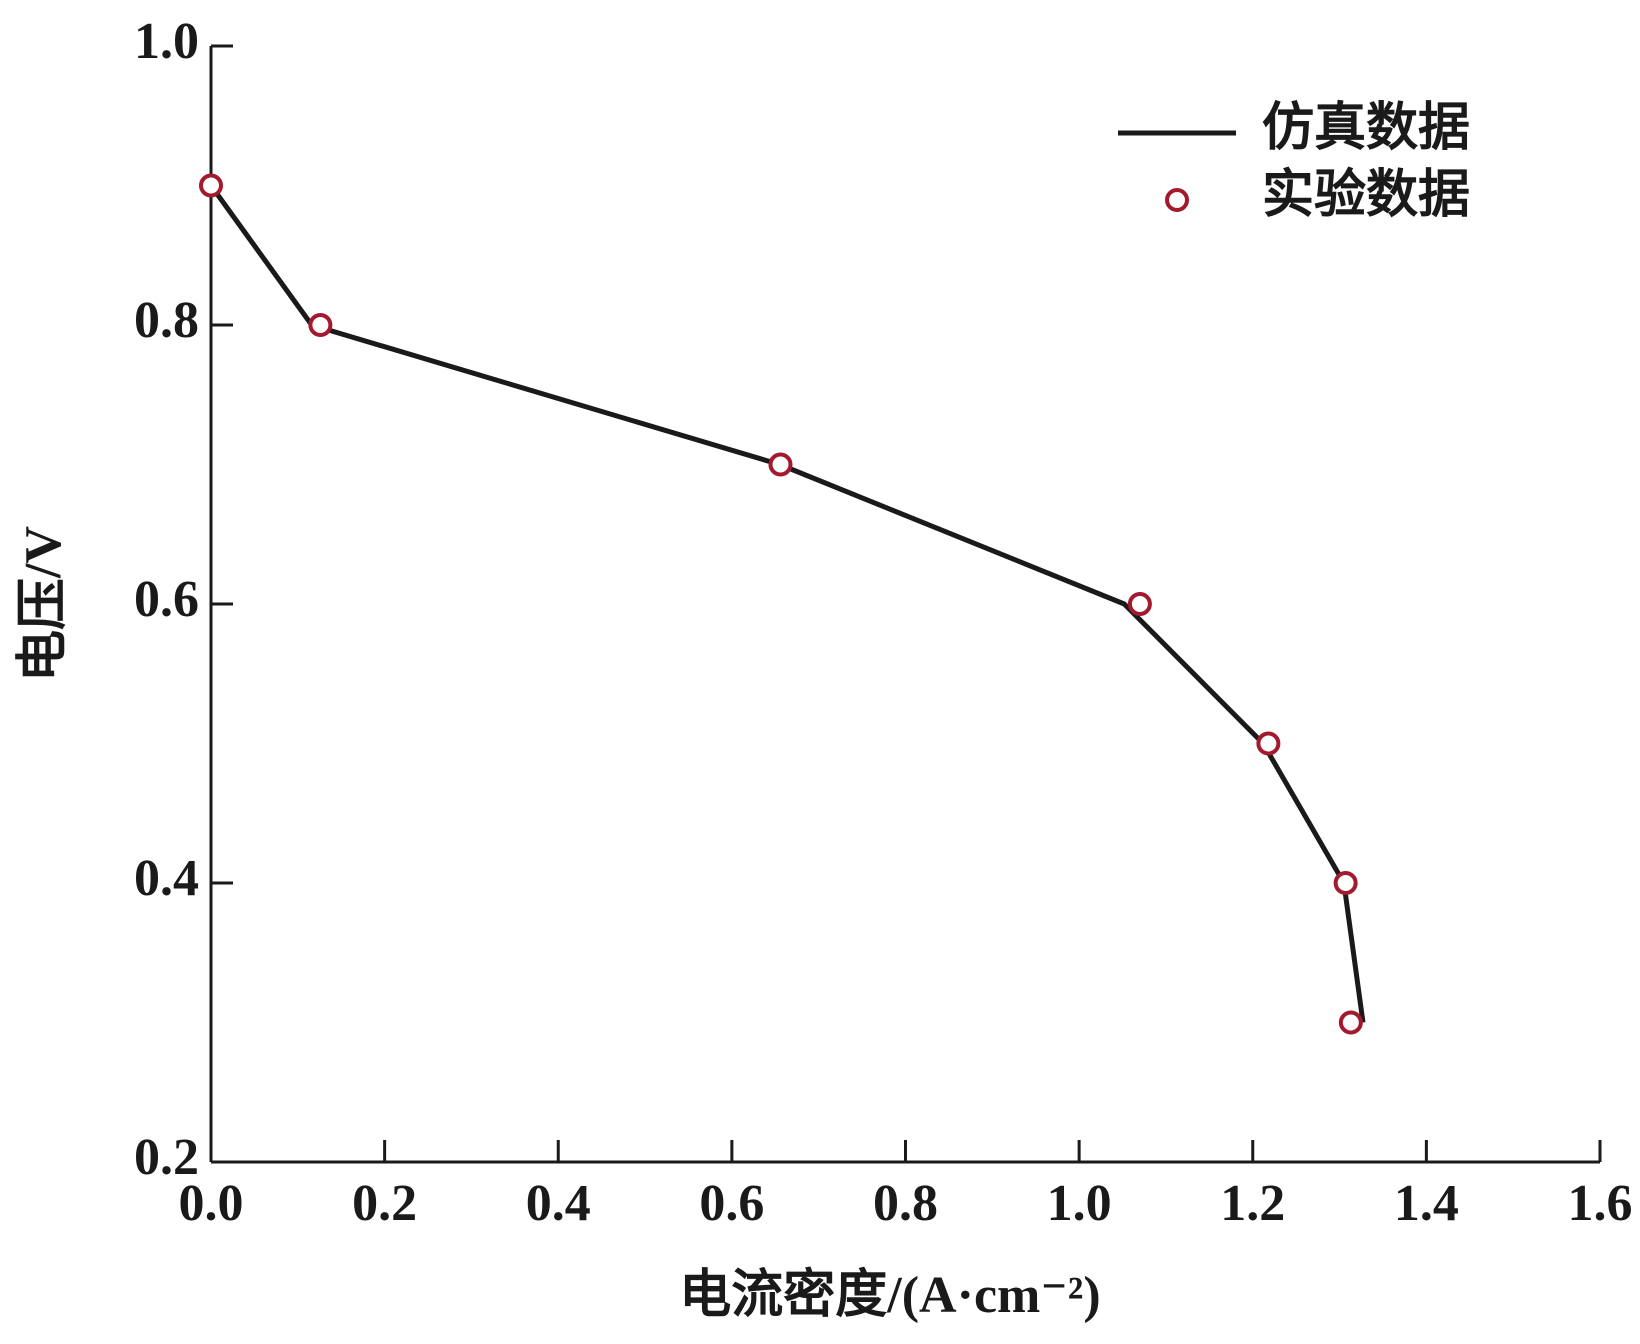 The width and height of the screenshot is (1640, 1344). Describe the element at coordinates (1252, 1203) in the screenshot. I see `x-tick-label: 1.2` at that location.